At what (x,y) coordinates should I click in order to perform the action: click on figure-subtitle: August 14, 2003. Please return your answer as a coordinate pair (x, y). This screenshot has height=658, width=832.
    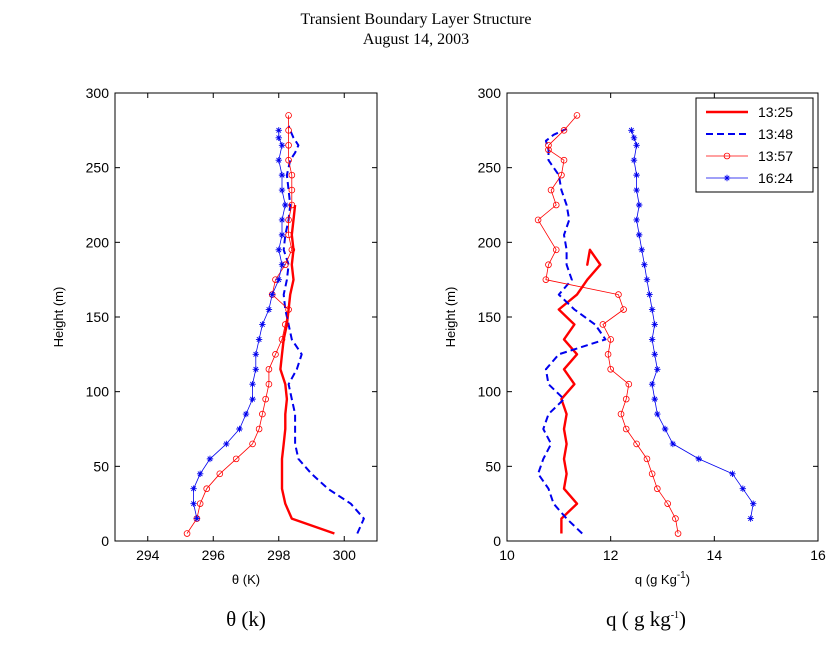
    Looking at the image, I should click on (416, 39).